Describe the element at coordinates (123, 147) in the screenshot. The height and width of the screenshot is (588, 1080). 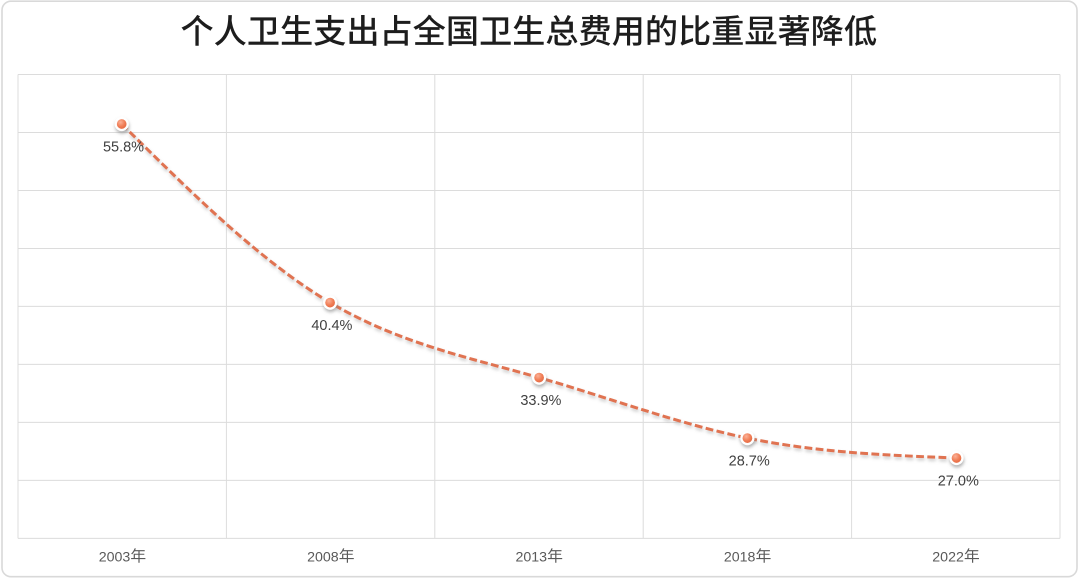
I see `svg-text: 55.8%` at that location.